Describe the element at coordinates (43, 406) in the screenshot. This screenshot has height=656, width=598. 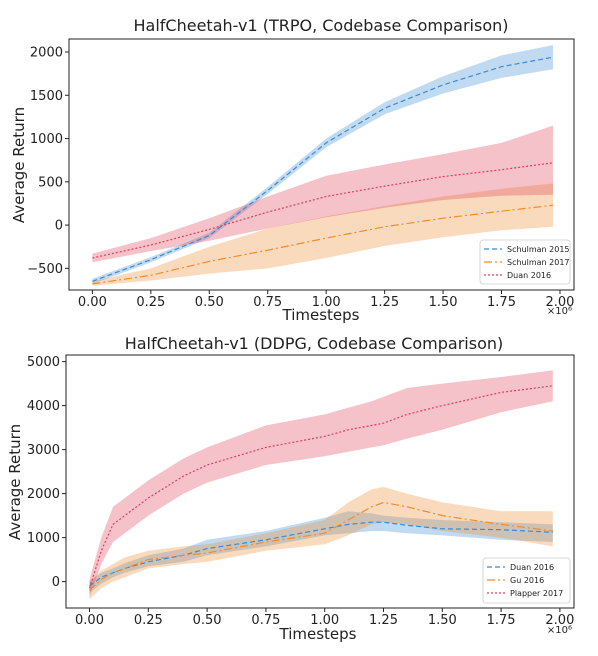
I see `y-tick-label: 4000` at that location.